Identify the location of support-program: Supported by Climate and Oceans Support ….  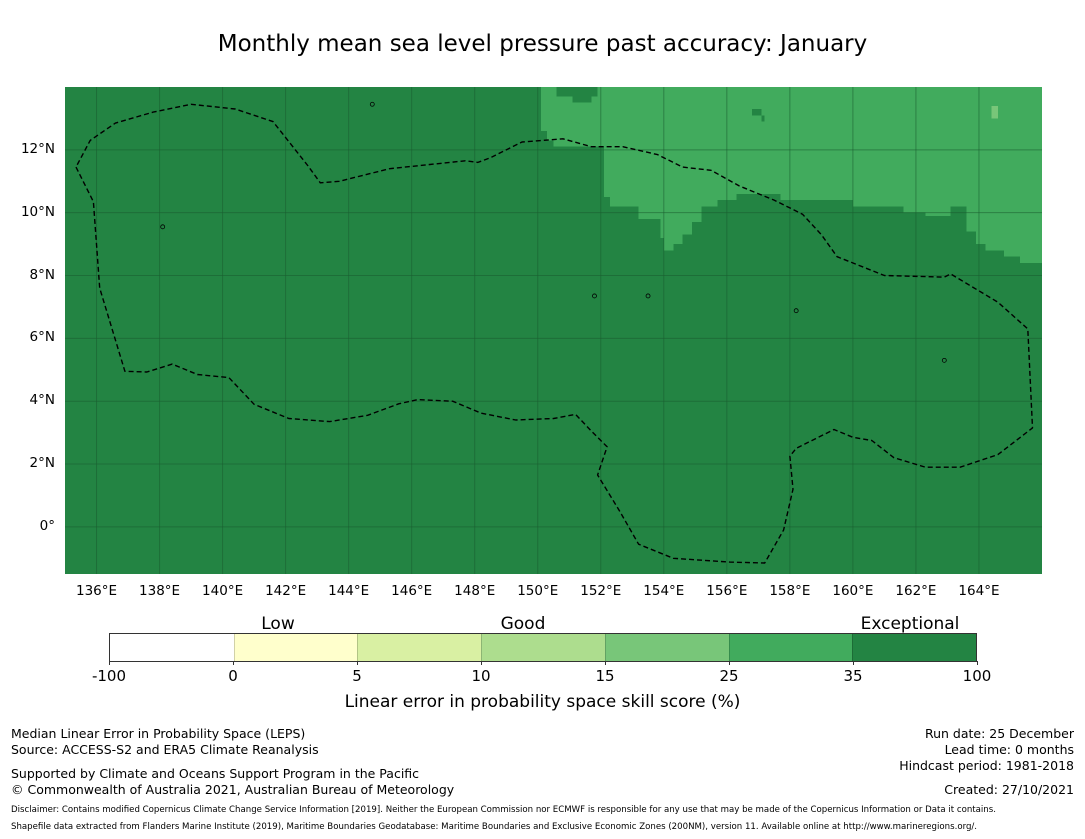
(215, 773).